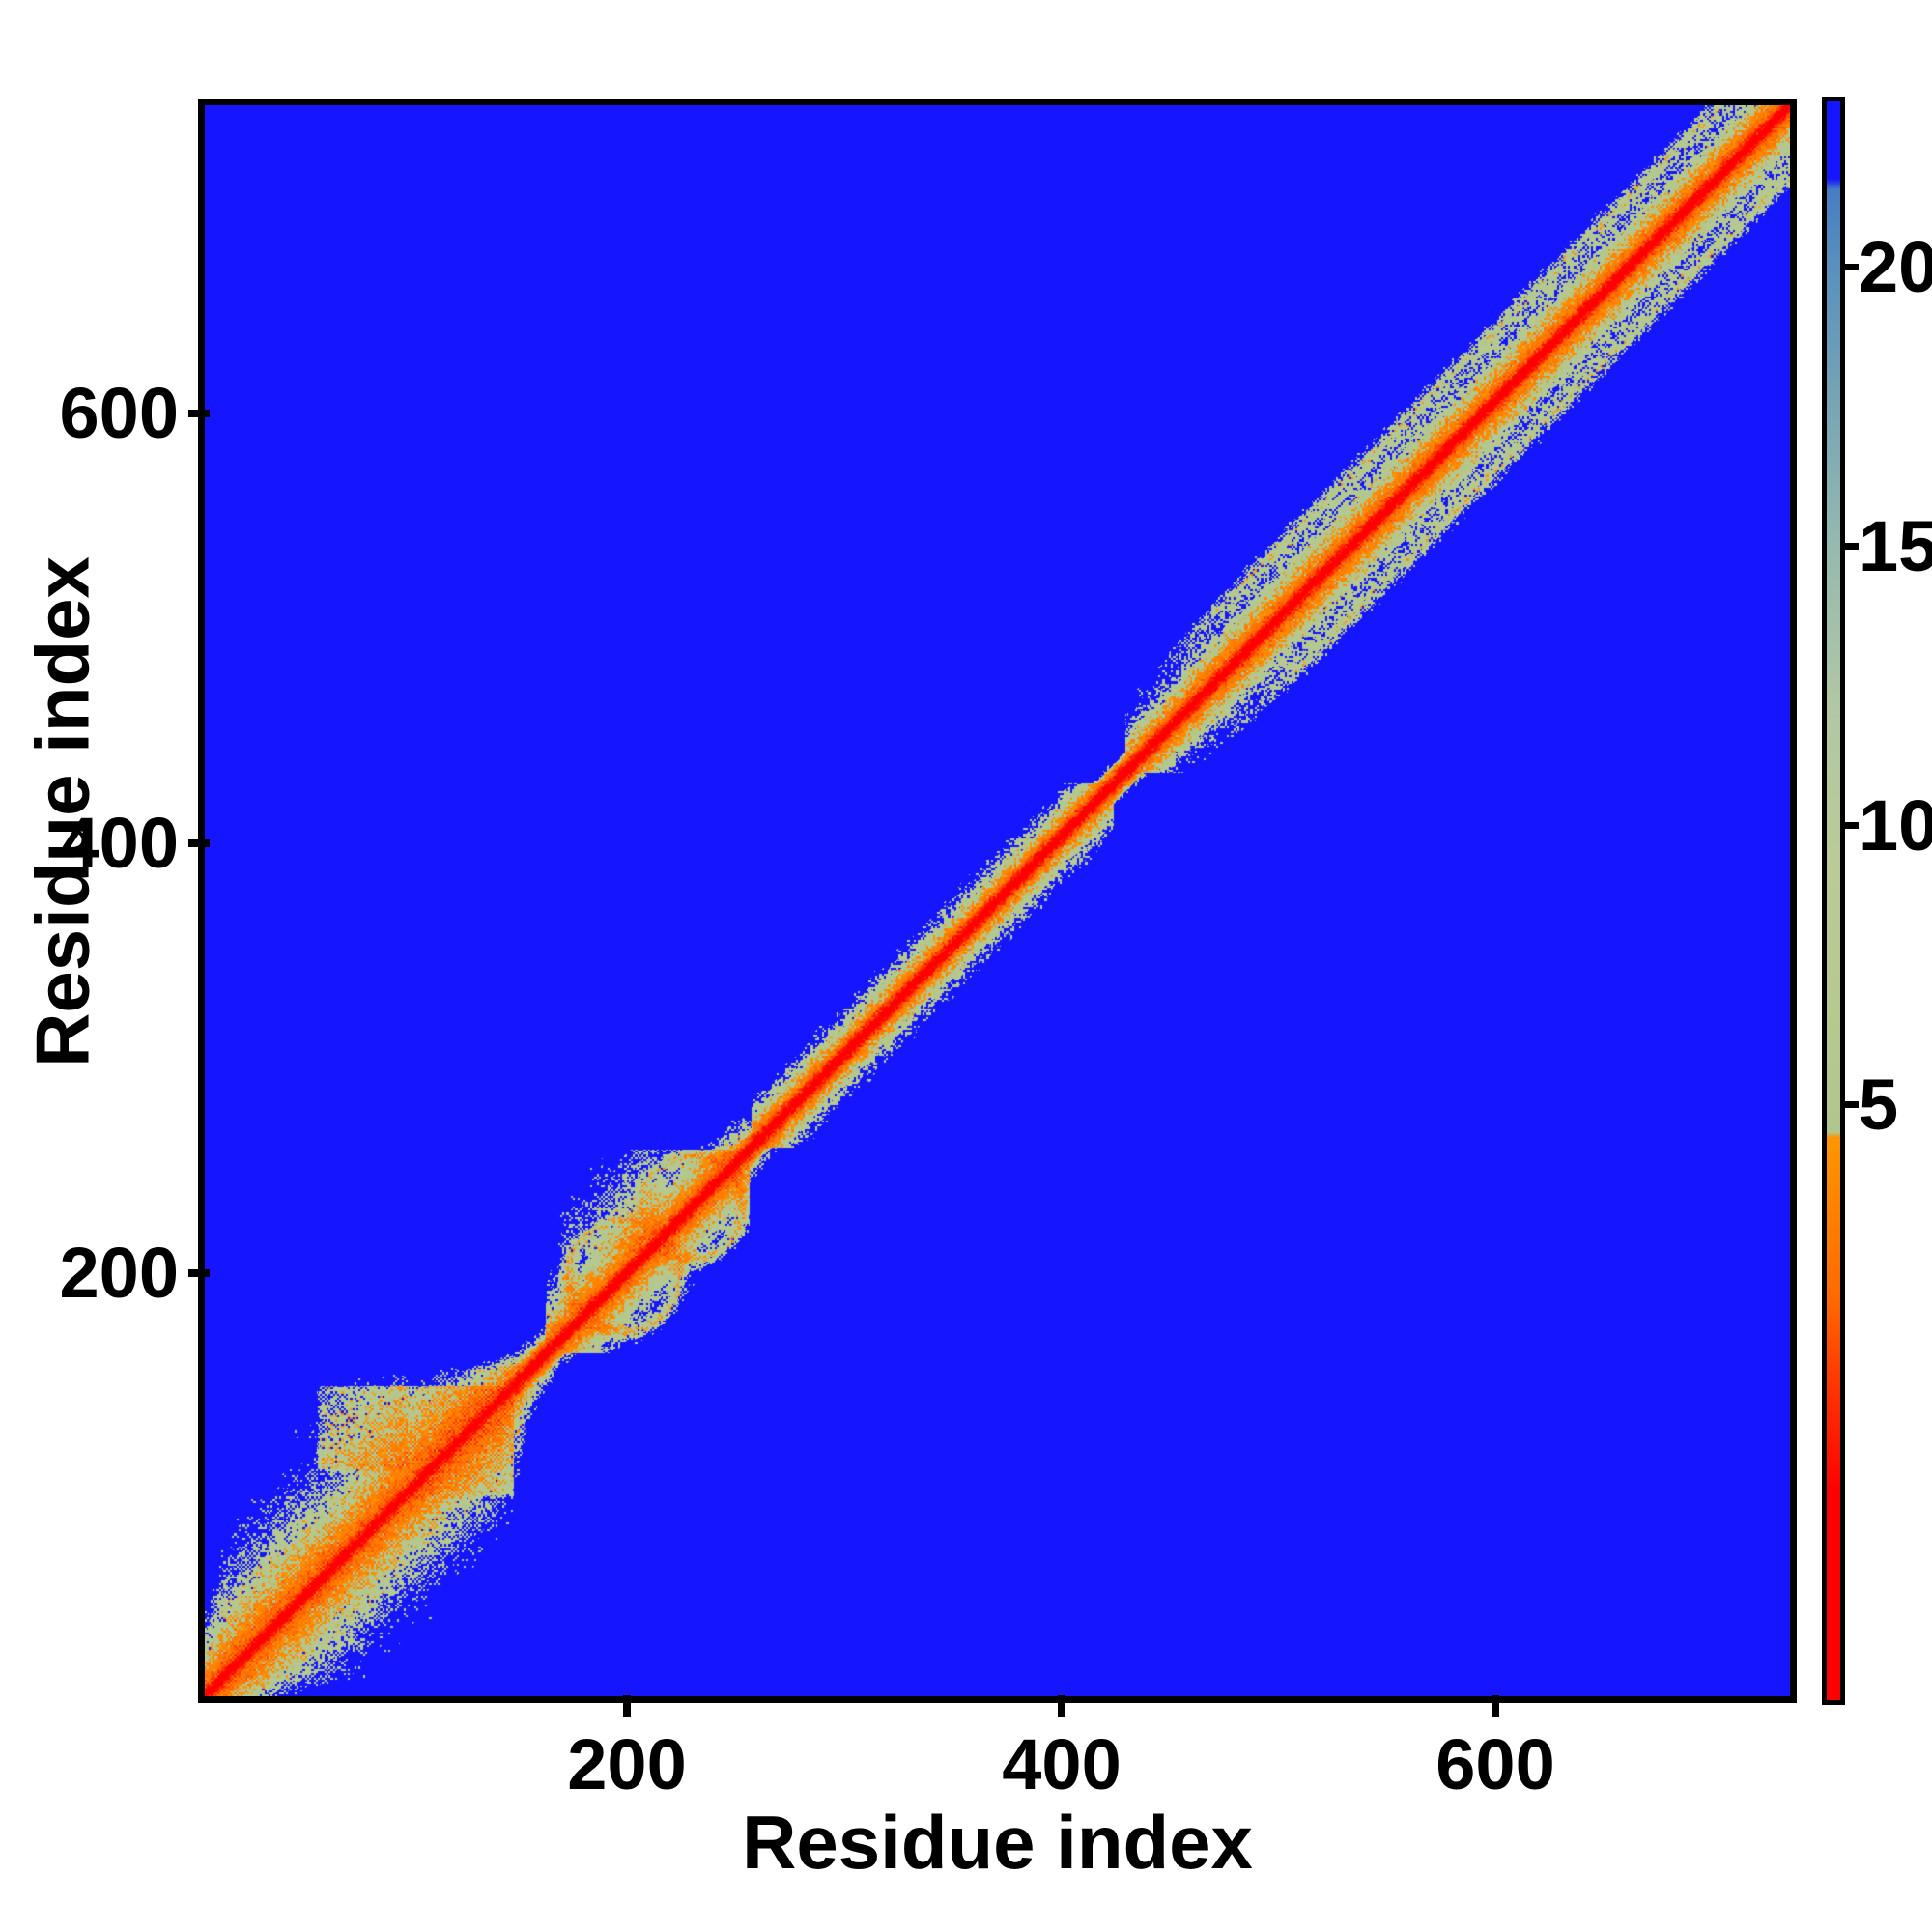  I want to click on y-axis-title: Residue index, so click(62, 811).